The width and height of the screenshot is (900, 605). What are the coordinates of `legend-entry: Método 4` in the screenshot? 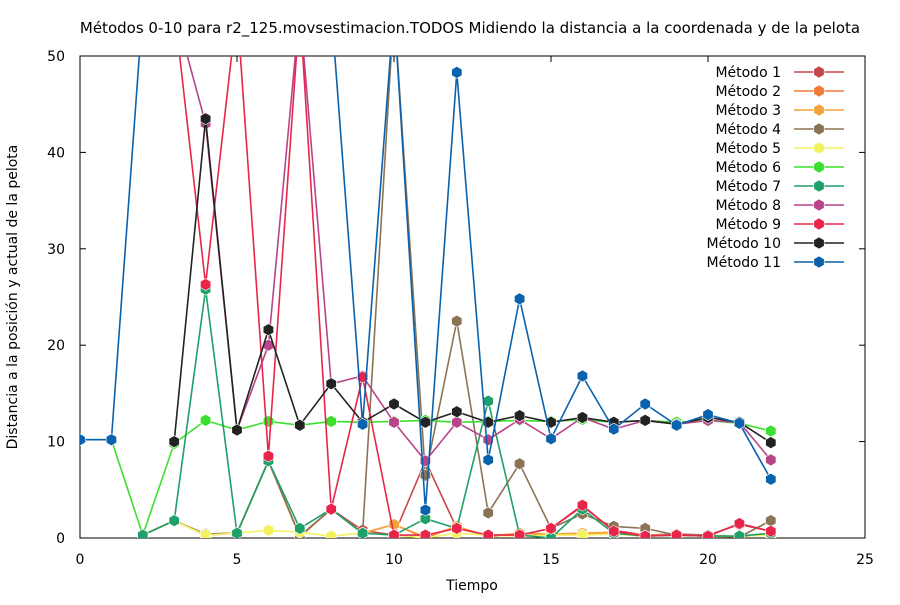 It's located at (779, 130).